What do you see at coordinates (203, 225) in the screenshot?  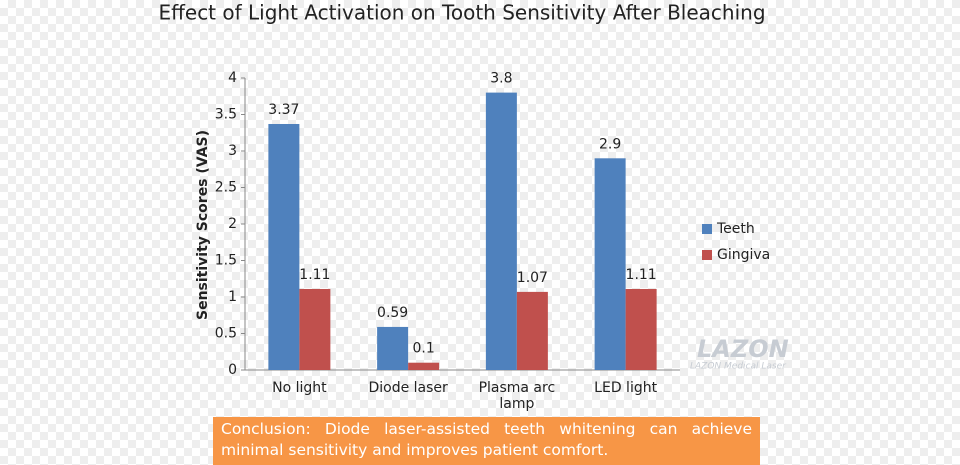 I see `y-axis-label: Sensitivity Scores (VAS)` at bounding box center [203, 225].